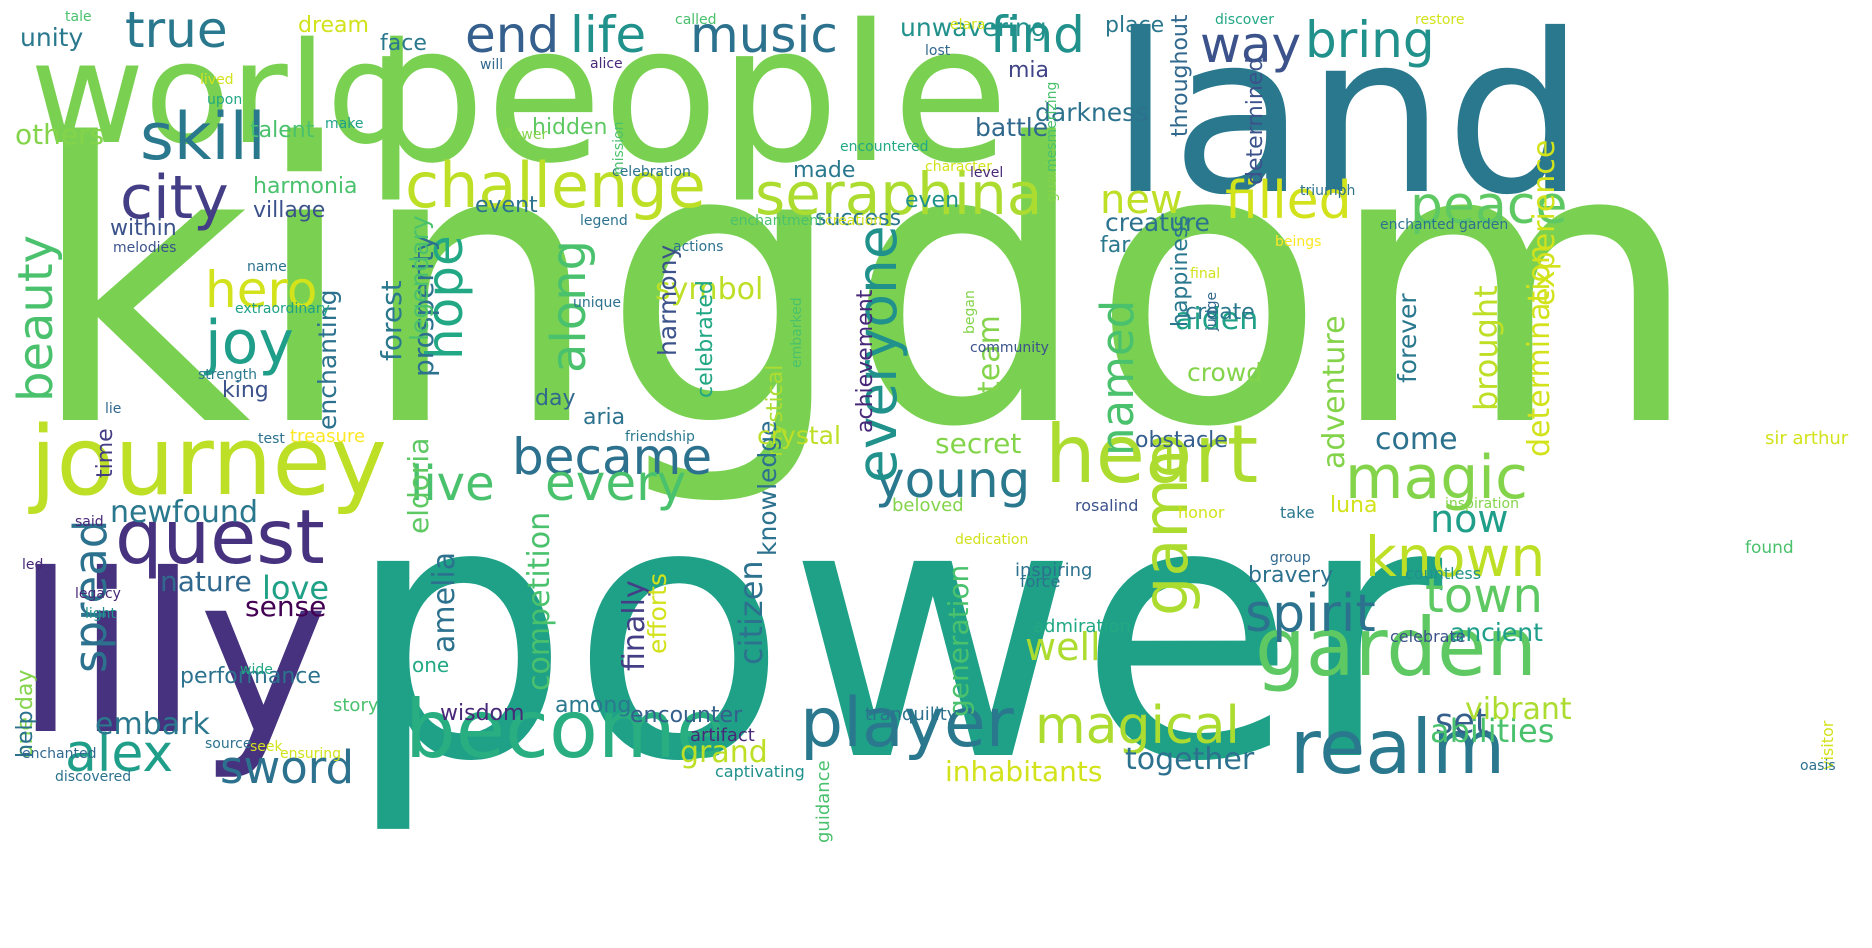 The image size is (1872, 948). Describe the element at coordinates (1180, 271) in the screenshot. I see `word-happiness: happiness` at that location.